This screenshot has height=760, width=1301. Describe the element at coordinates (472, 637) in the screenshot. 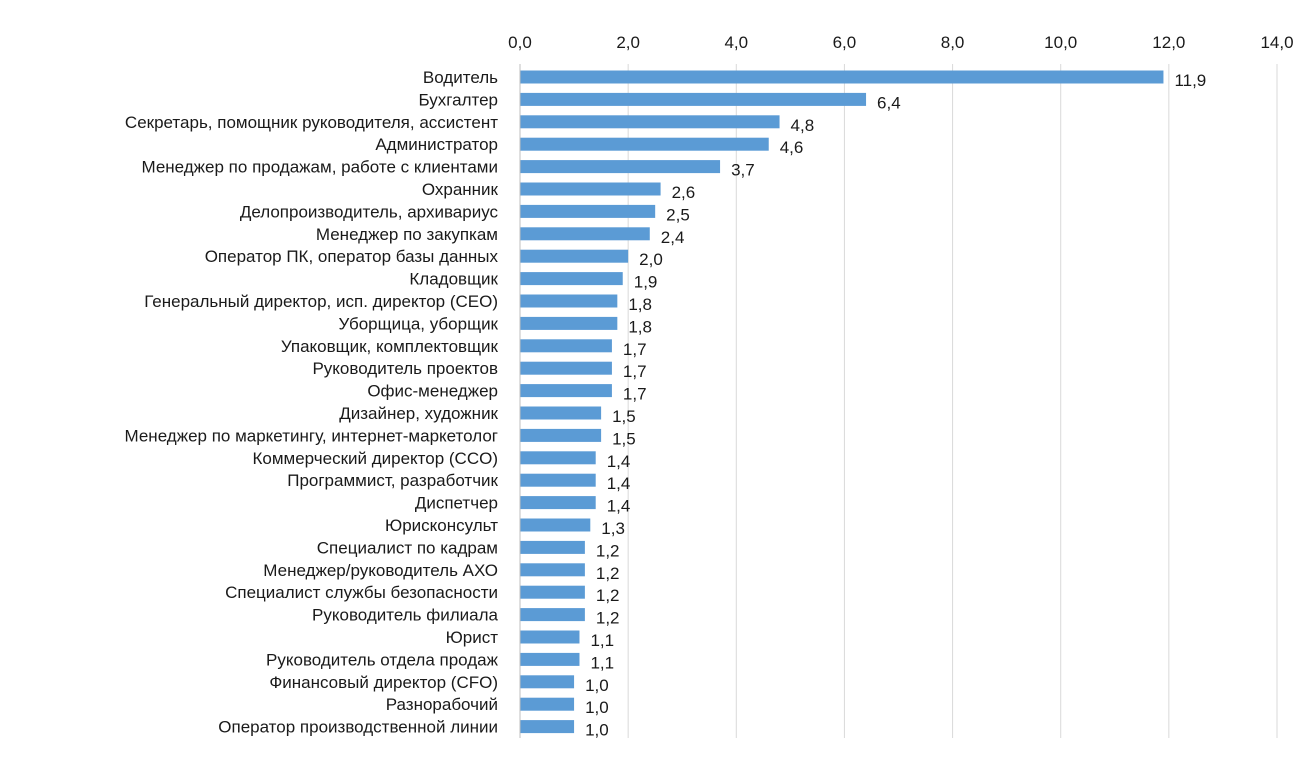

I see `category-label: Юрист` at that location.